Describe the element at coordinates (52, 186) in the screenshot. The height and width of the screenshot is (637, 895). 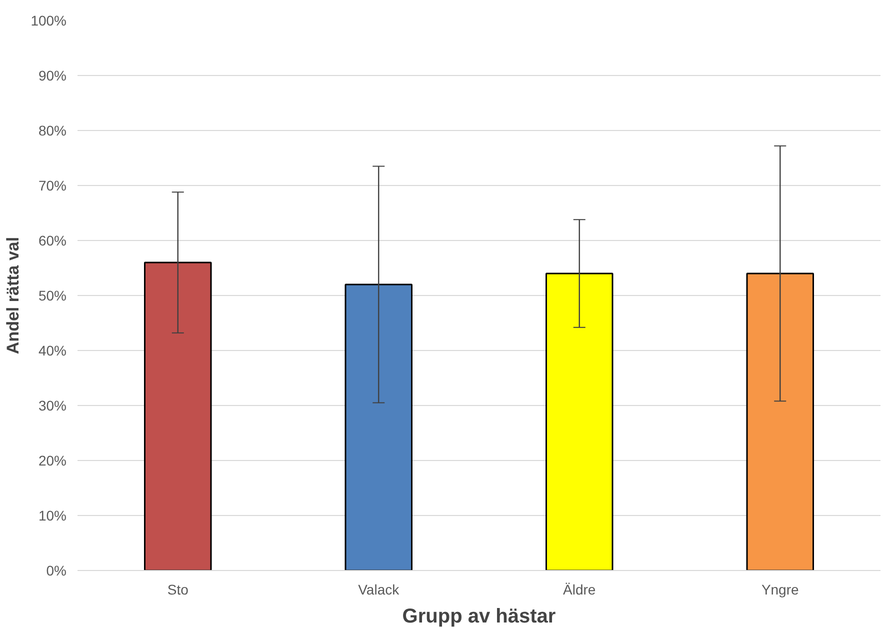
I see `y-tick-label: 70%` at that location.